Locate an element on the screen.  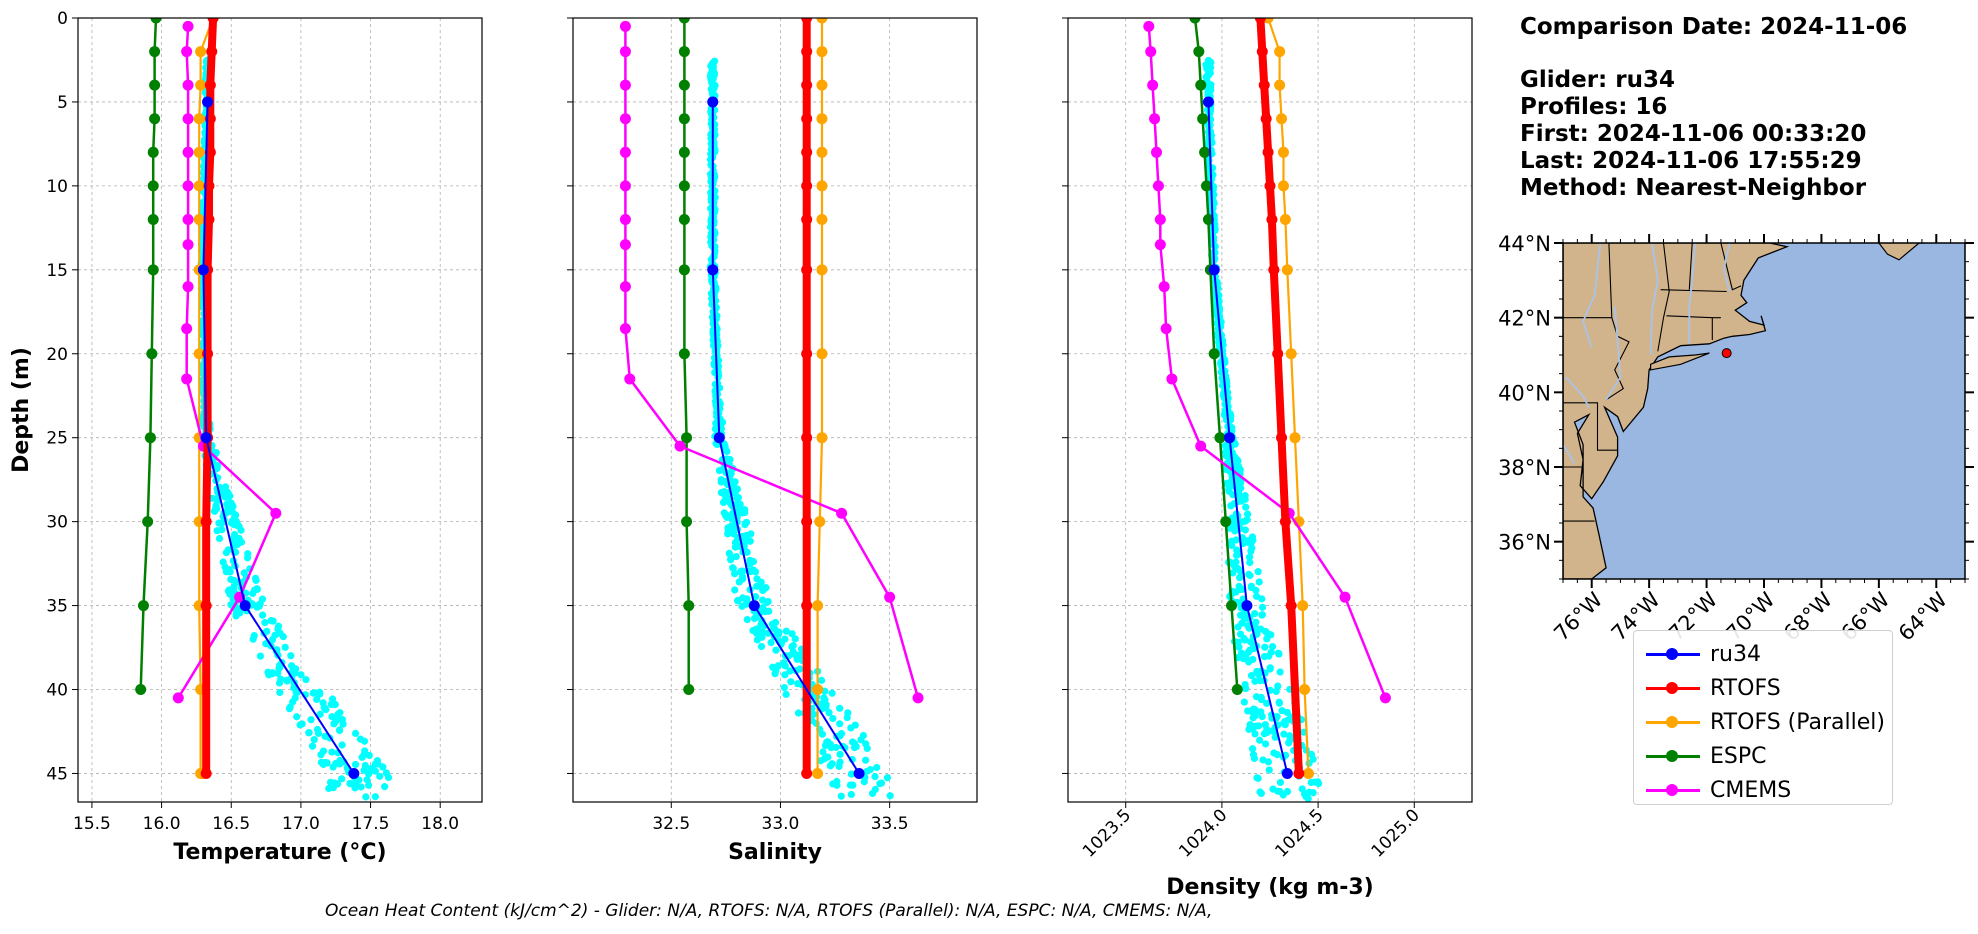
series-ru34 is located at coordinates (1247, 437).